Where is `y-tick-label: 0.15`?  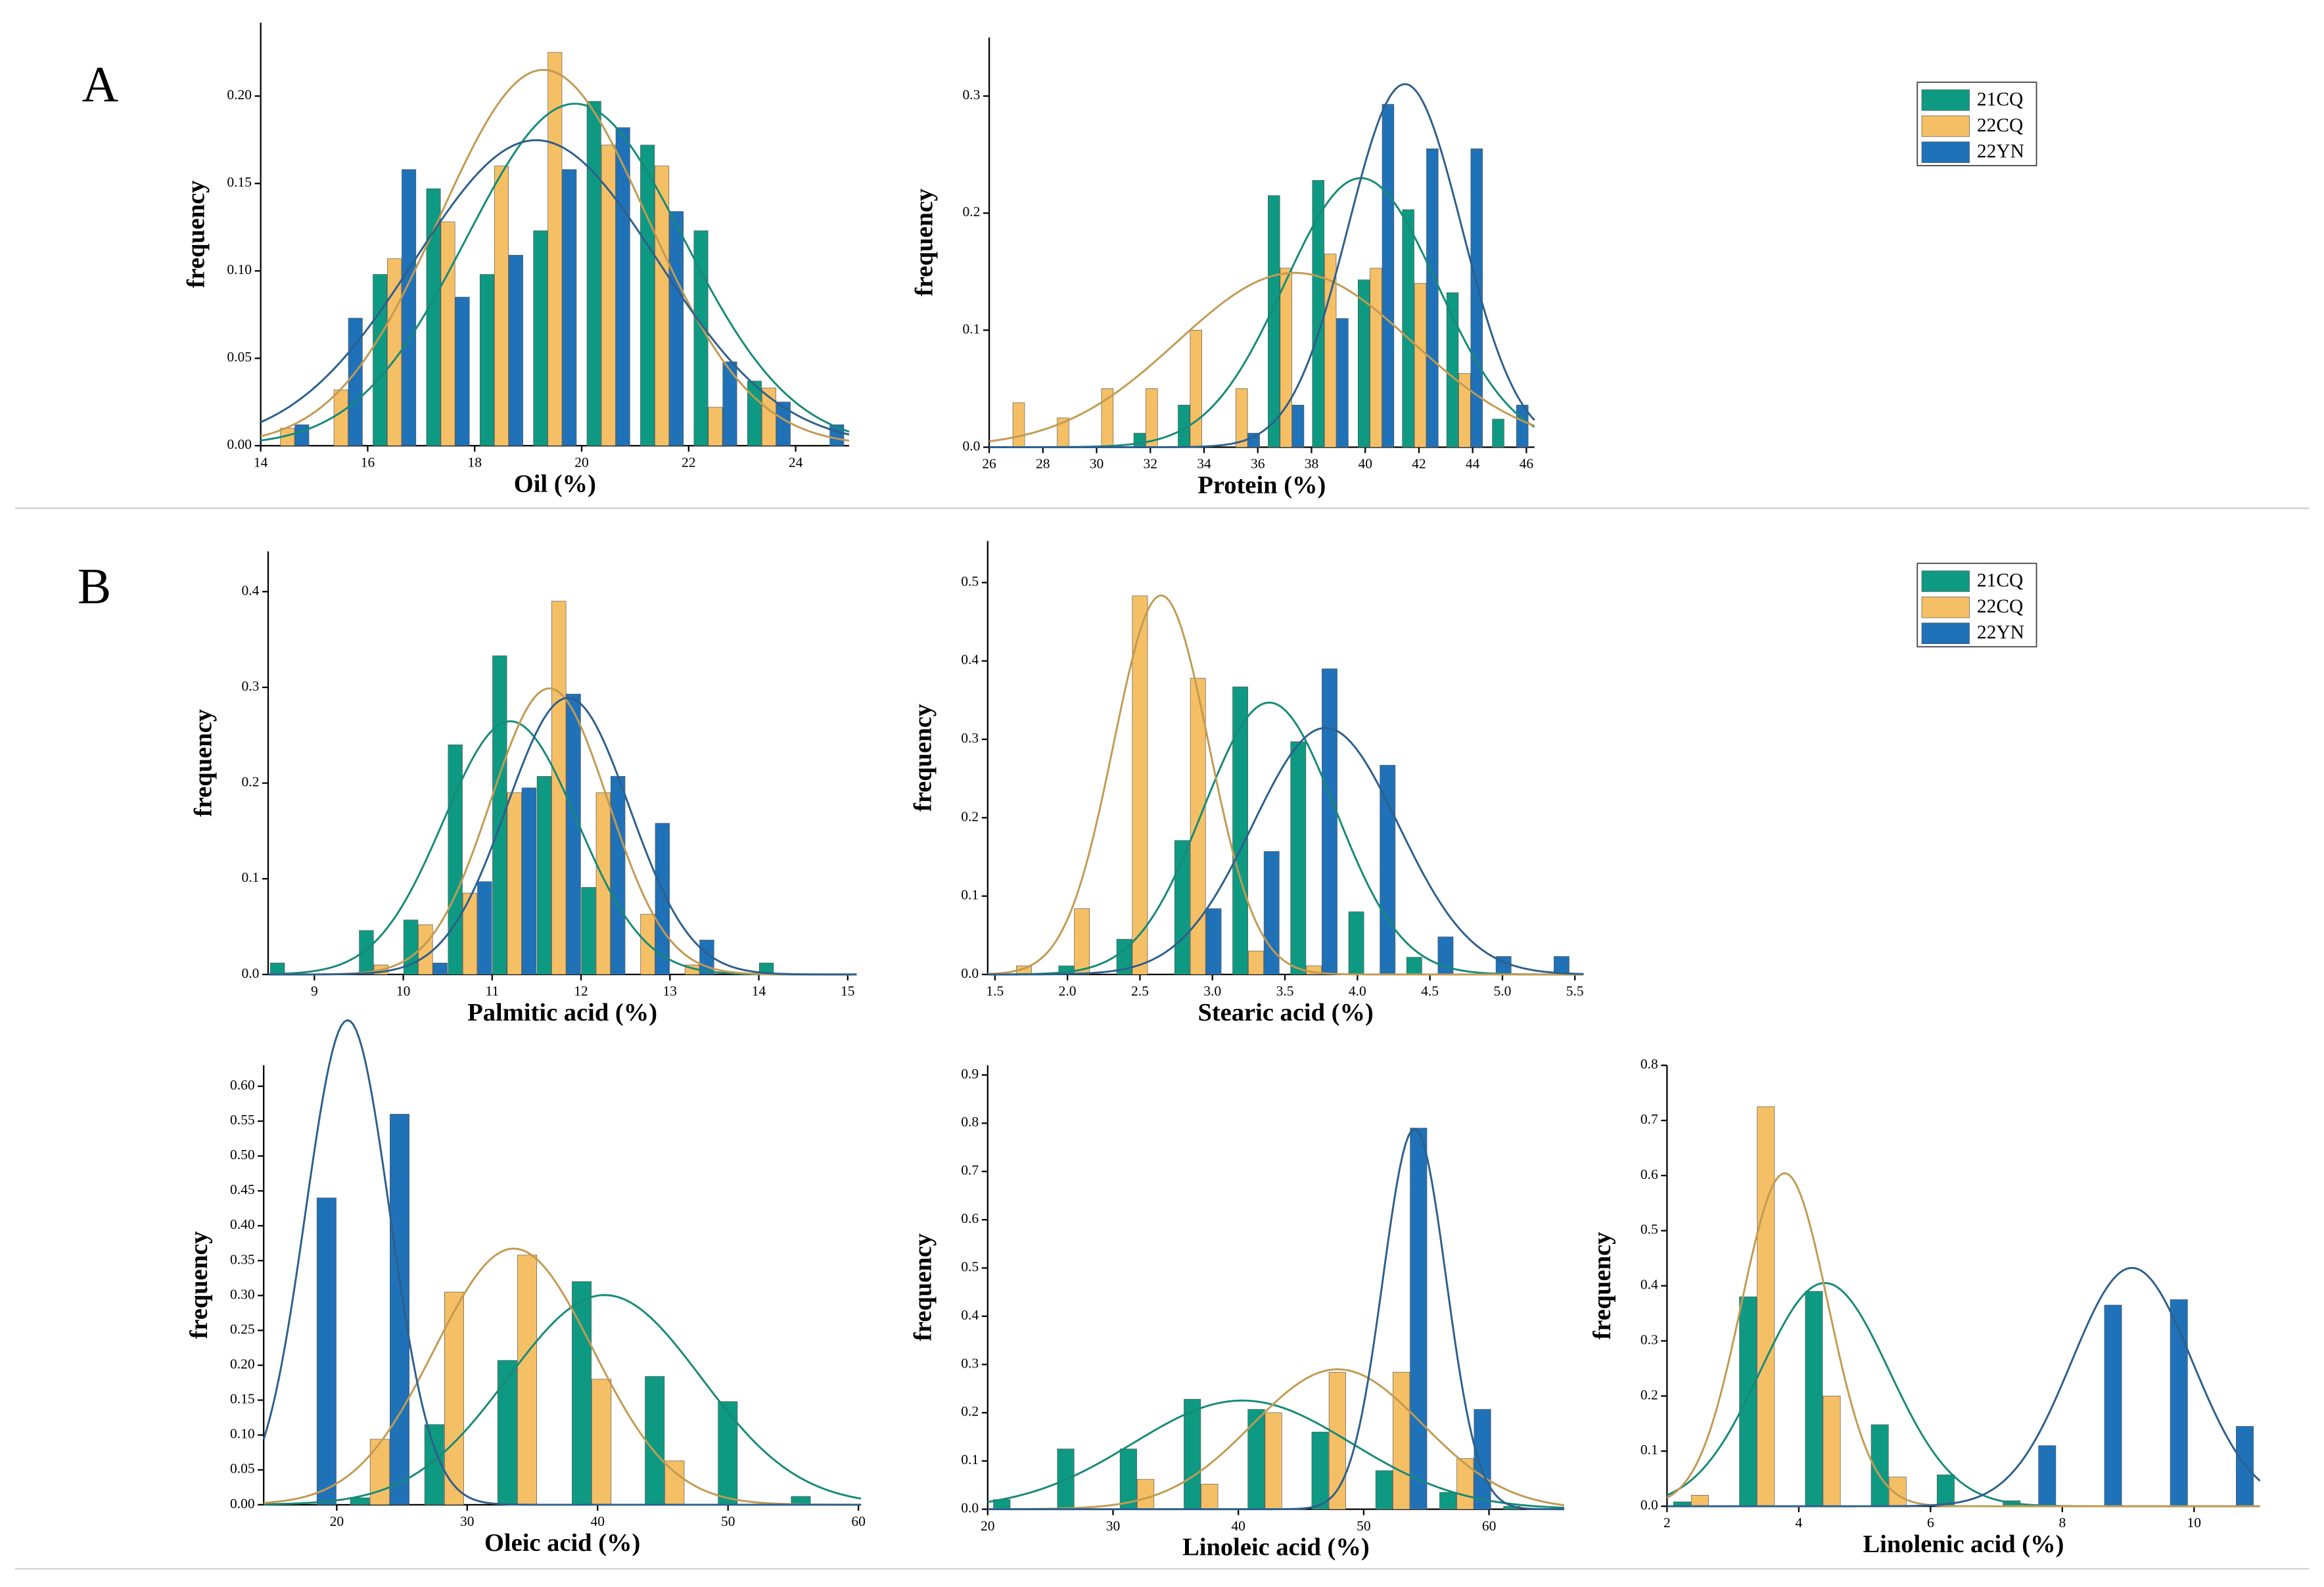 y-tick-label: 0.15 is located at coordinates (242, 1399).